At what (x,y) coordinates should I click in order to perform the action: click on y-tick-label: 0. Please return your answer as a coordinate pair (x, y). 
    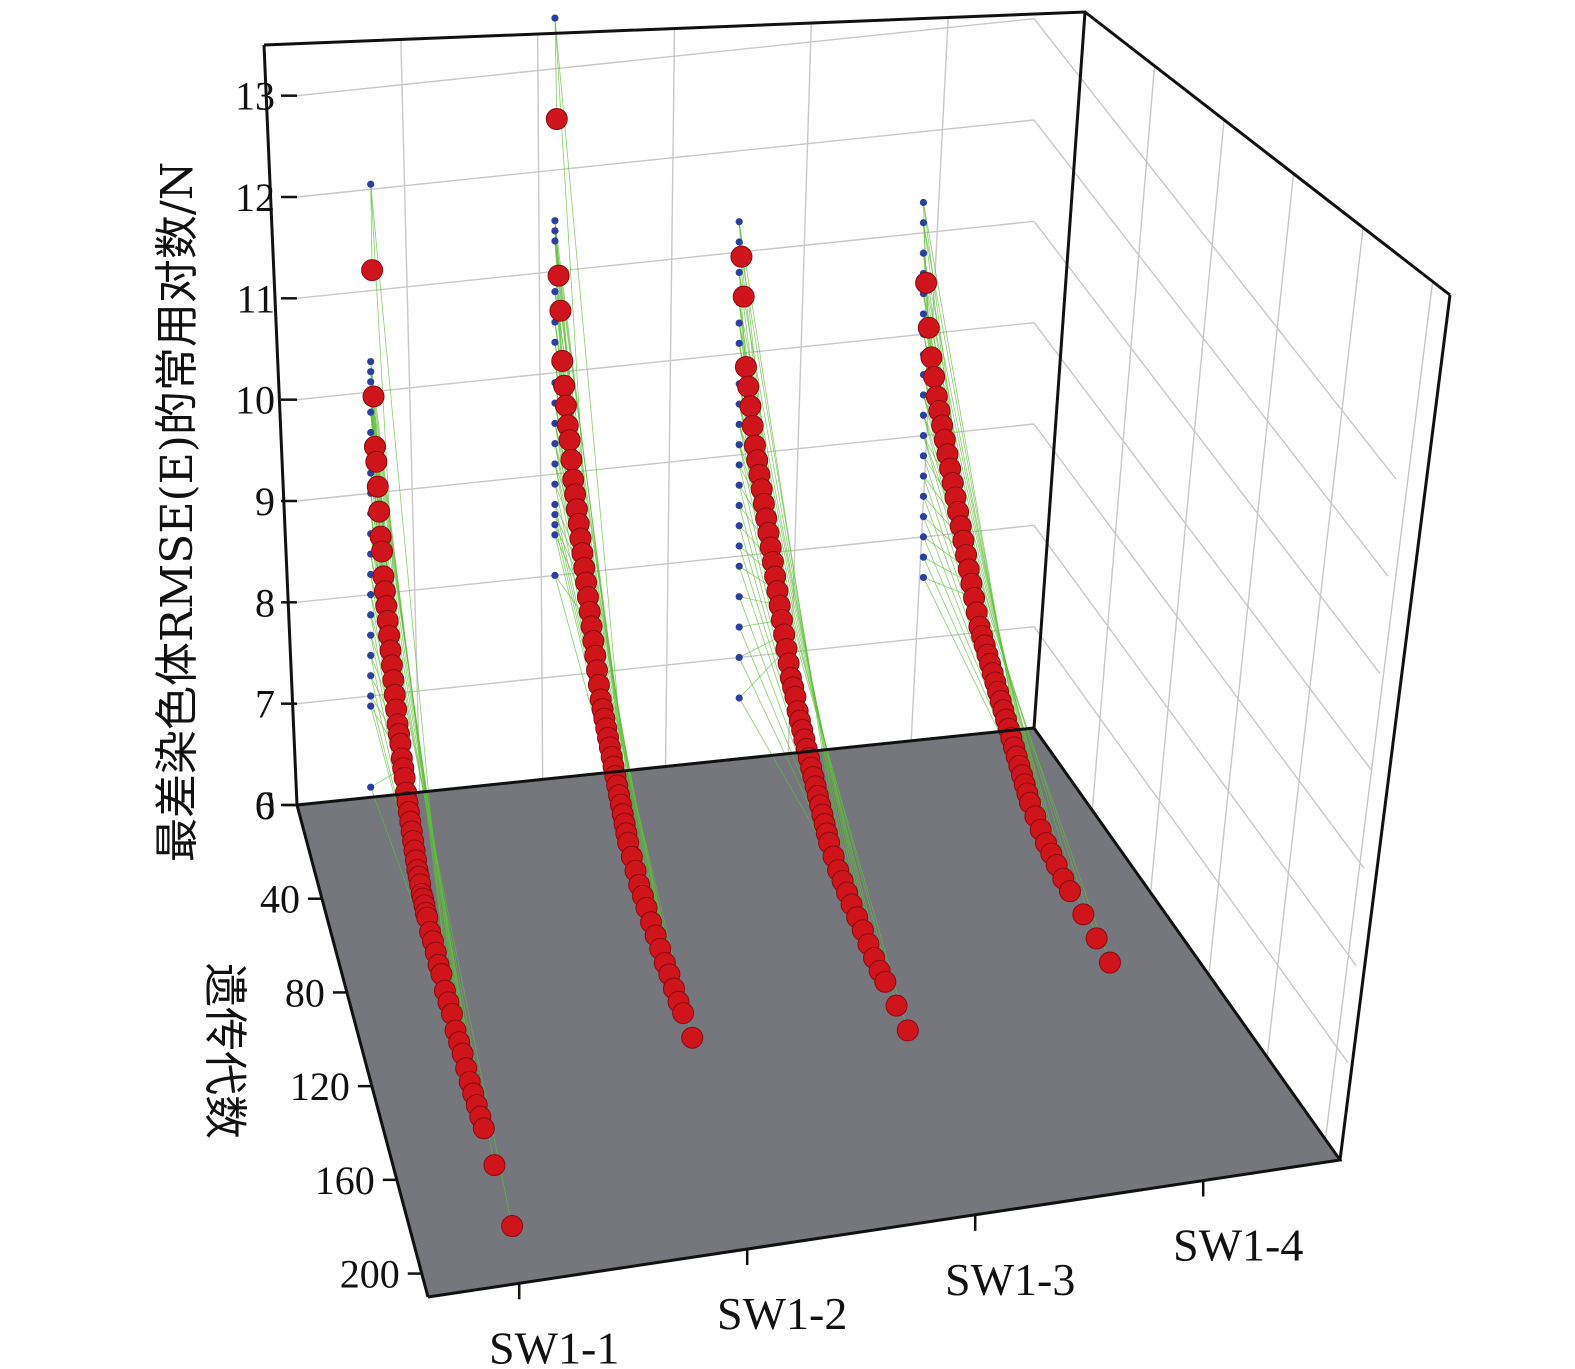
    Looking at the image, I should click on (265, 805).